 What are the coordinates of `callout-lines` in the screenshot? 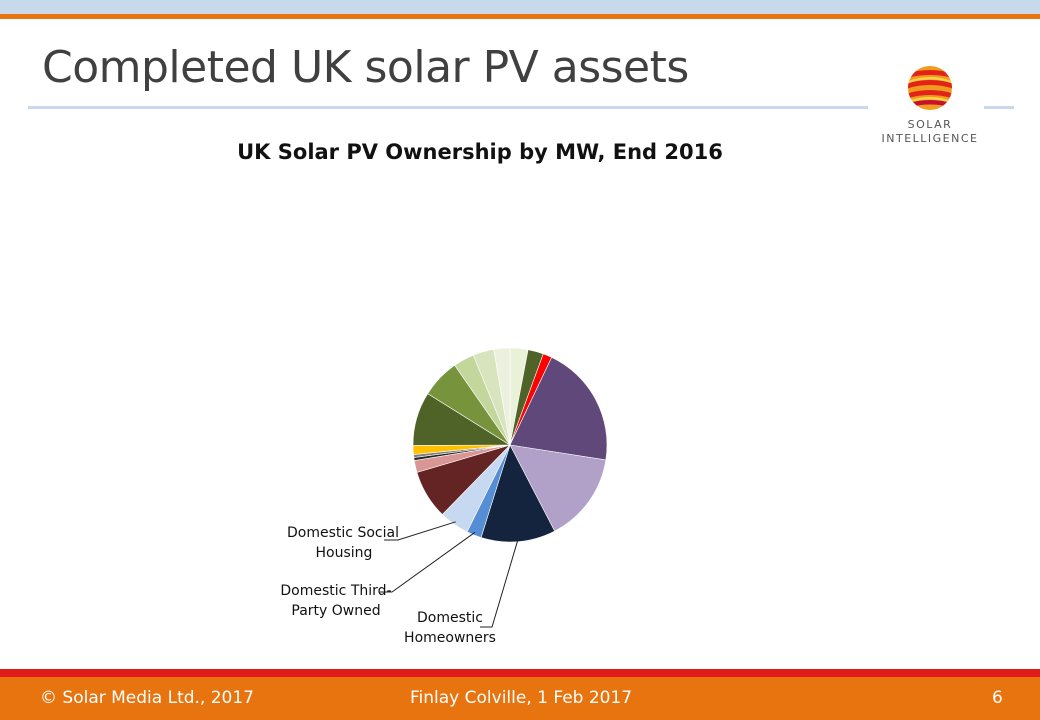 It's located at (449, 574).